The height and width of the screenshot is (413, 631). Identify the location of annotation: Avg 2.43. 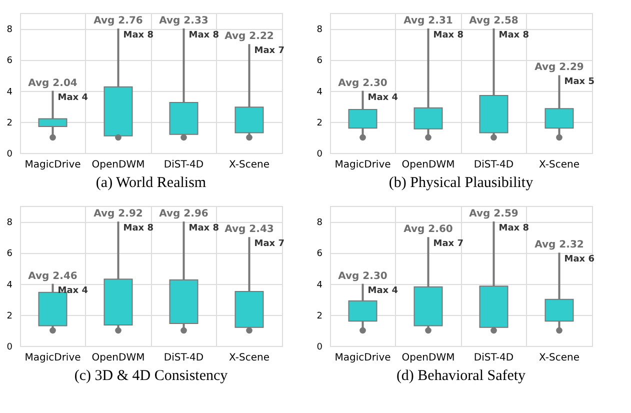
(249, 230).